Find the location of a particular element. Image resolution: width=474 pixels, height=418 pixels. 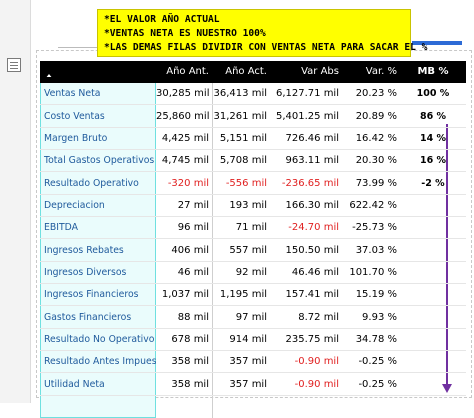

sort-up-icon is located at coordinates (49, 75).